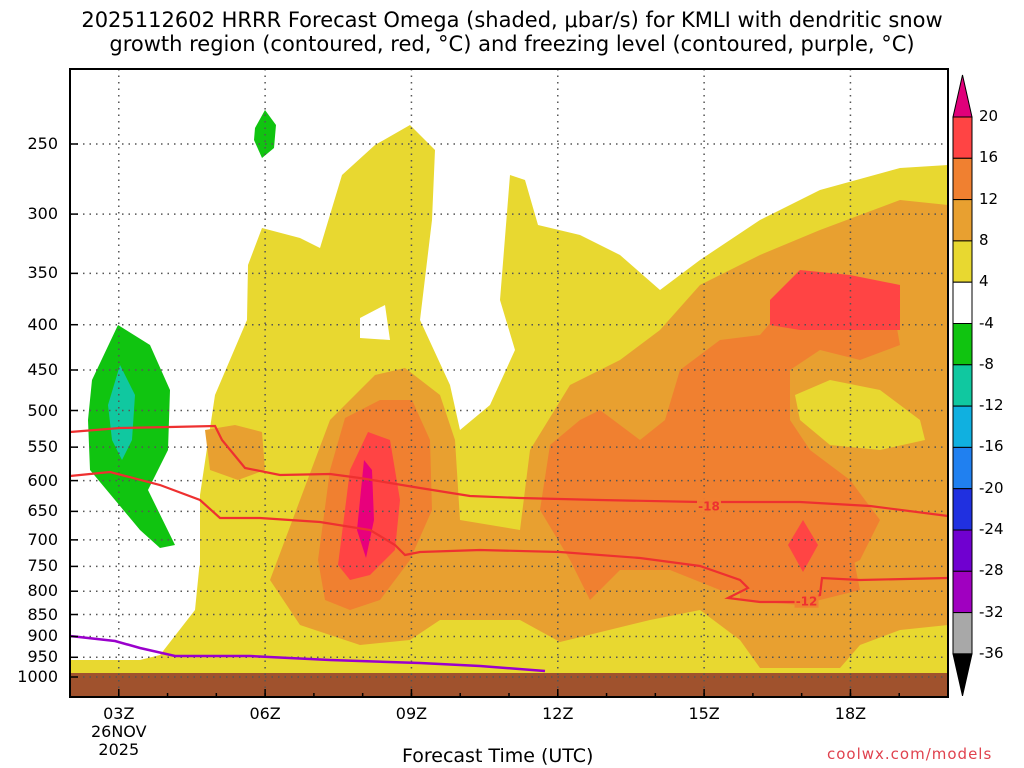 The image size is (1024, 768). I want to click on contour-label: -12, so click(807, 602).